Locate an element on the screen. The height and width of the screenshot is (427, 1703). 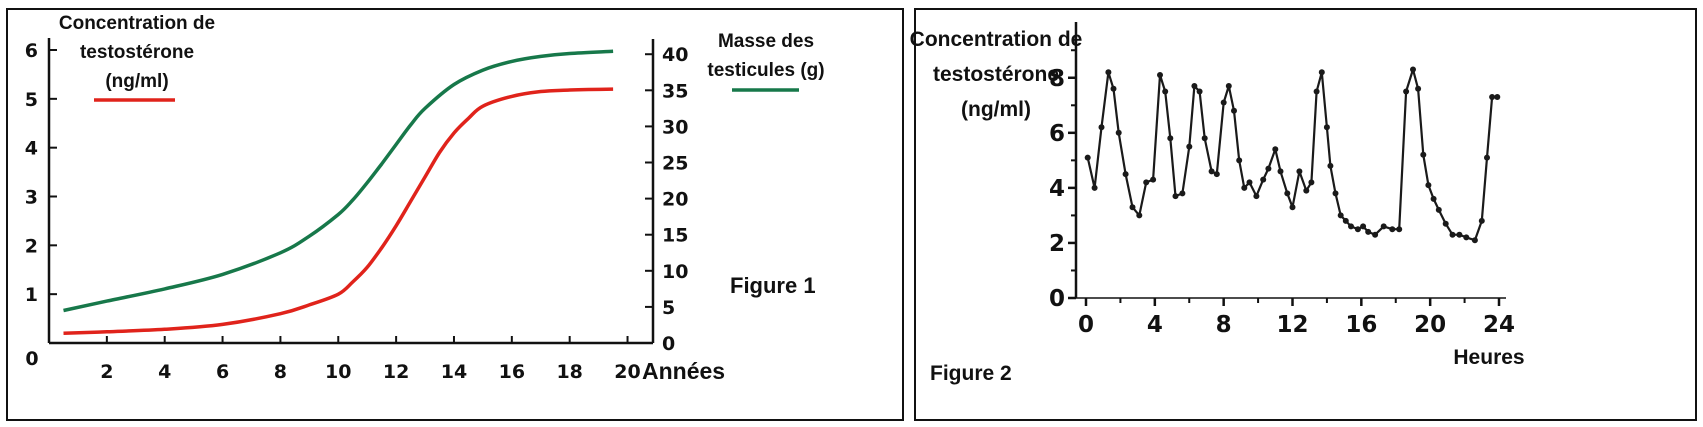
x-tick-label: 10 is located at coordinates (338, 372).